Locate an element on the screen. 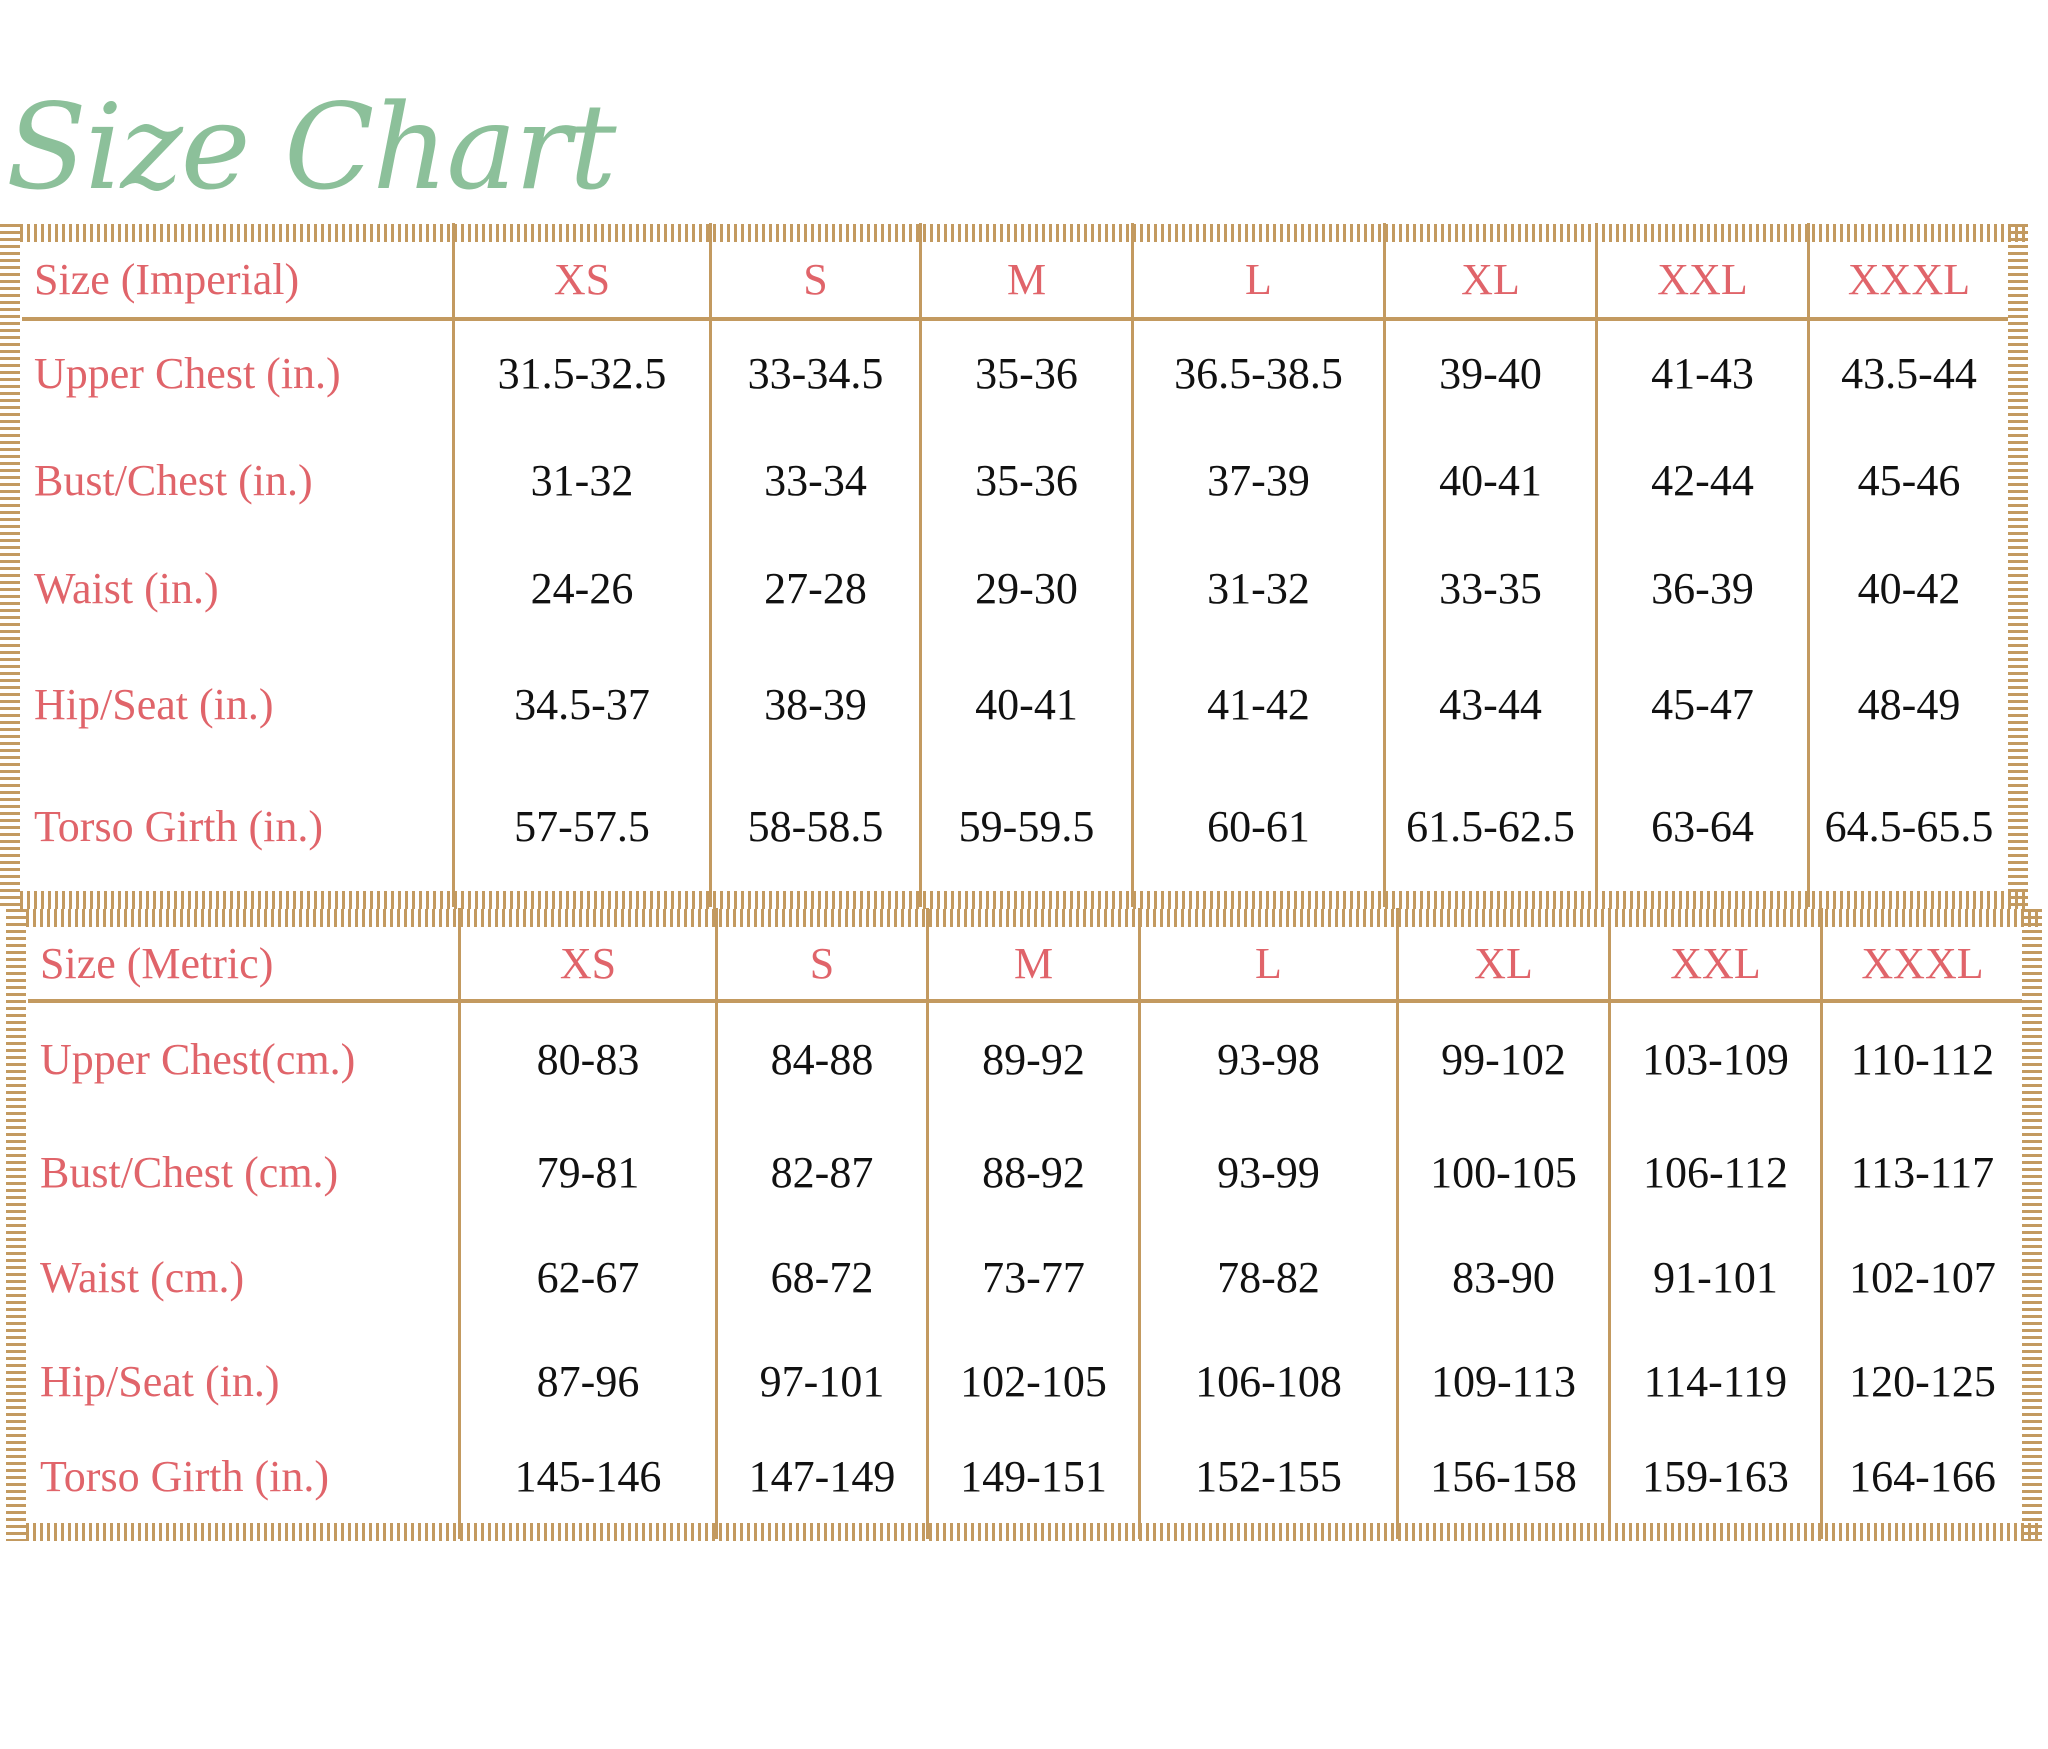  measurement-cell: 61.5-62.5 is located at coordinates (1490, 826).